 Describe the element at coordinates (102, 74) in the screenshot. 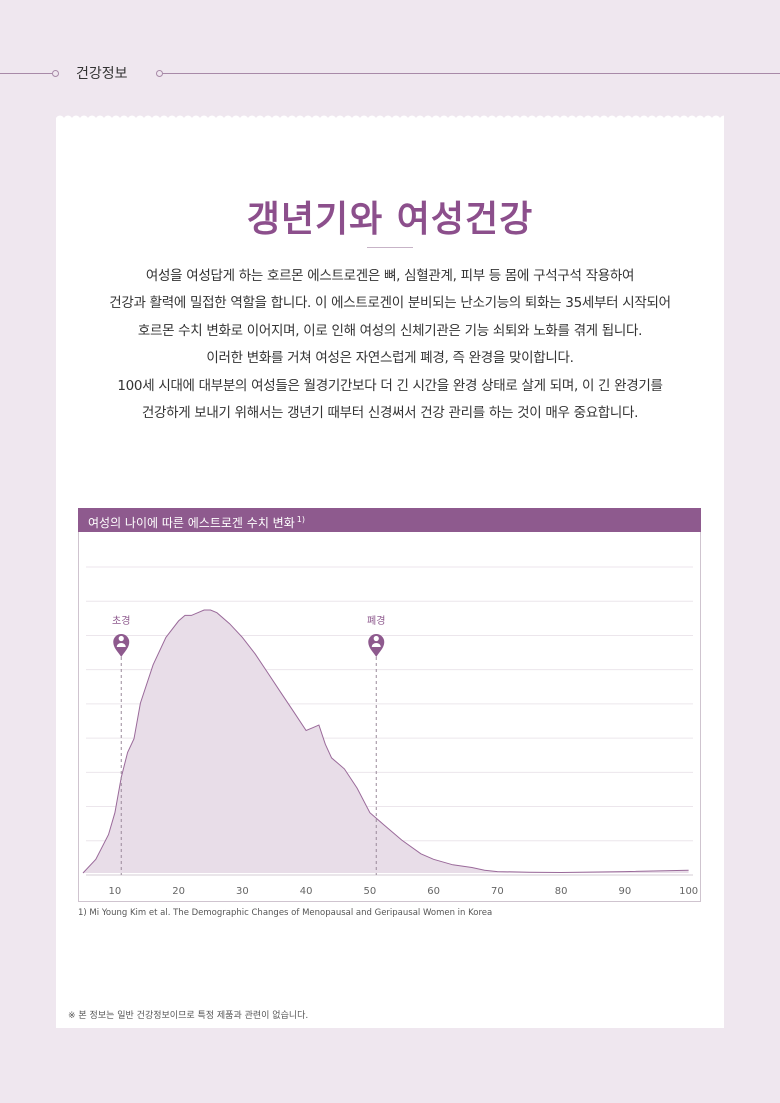

I see `section-label: 건강정보` at that location.